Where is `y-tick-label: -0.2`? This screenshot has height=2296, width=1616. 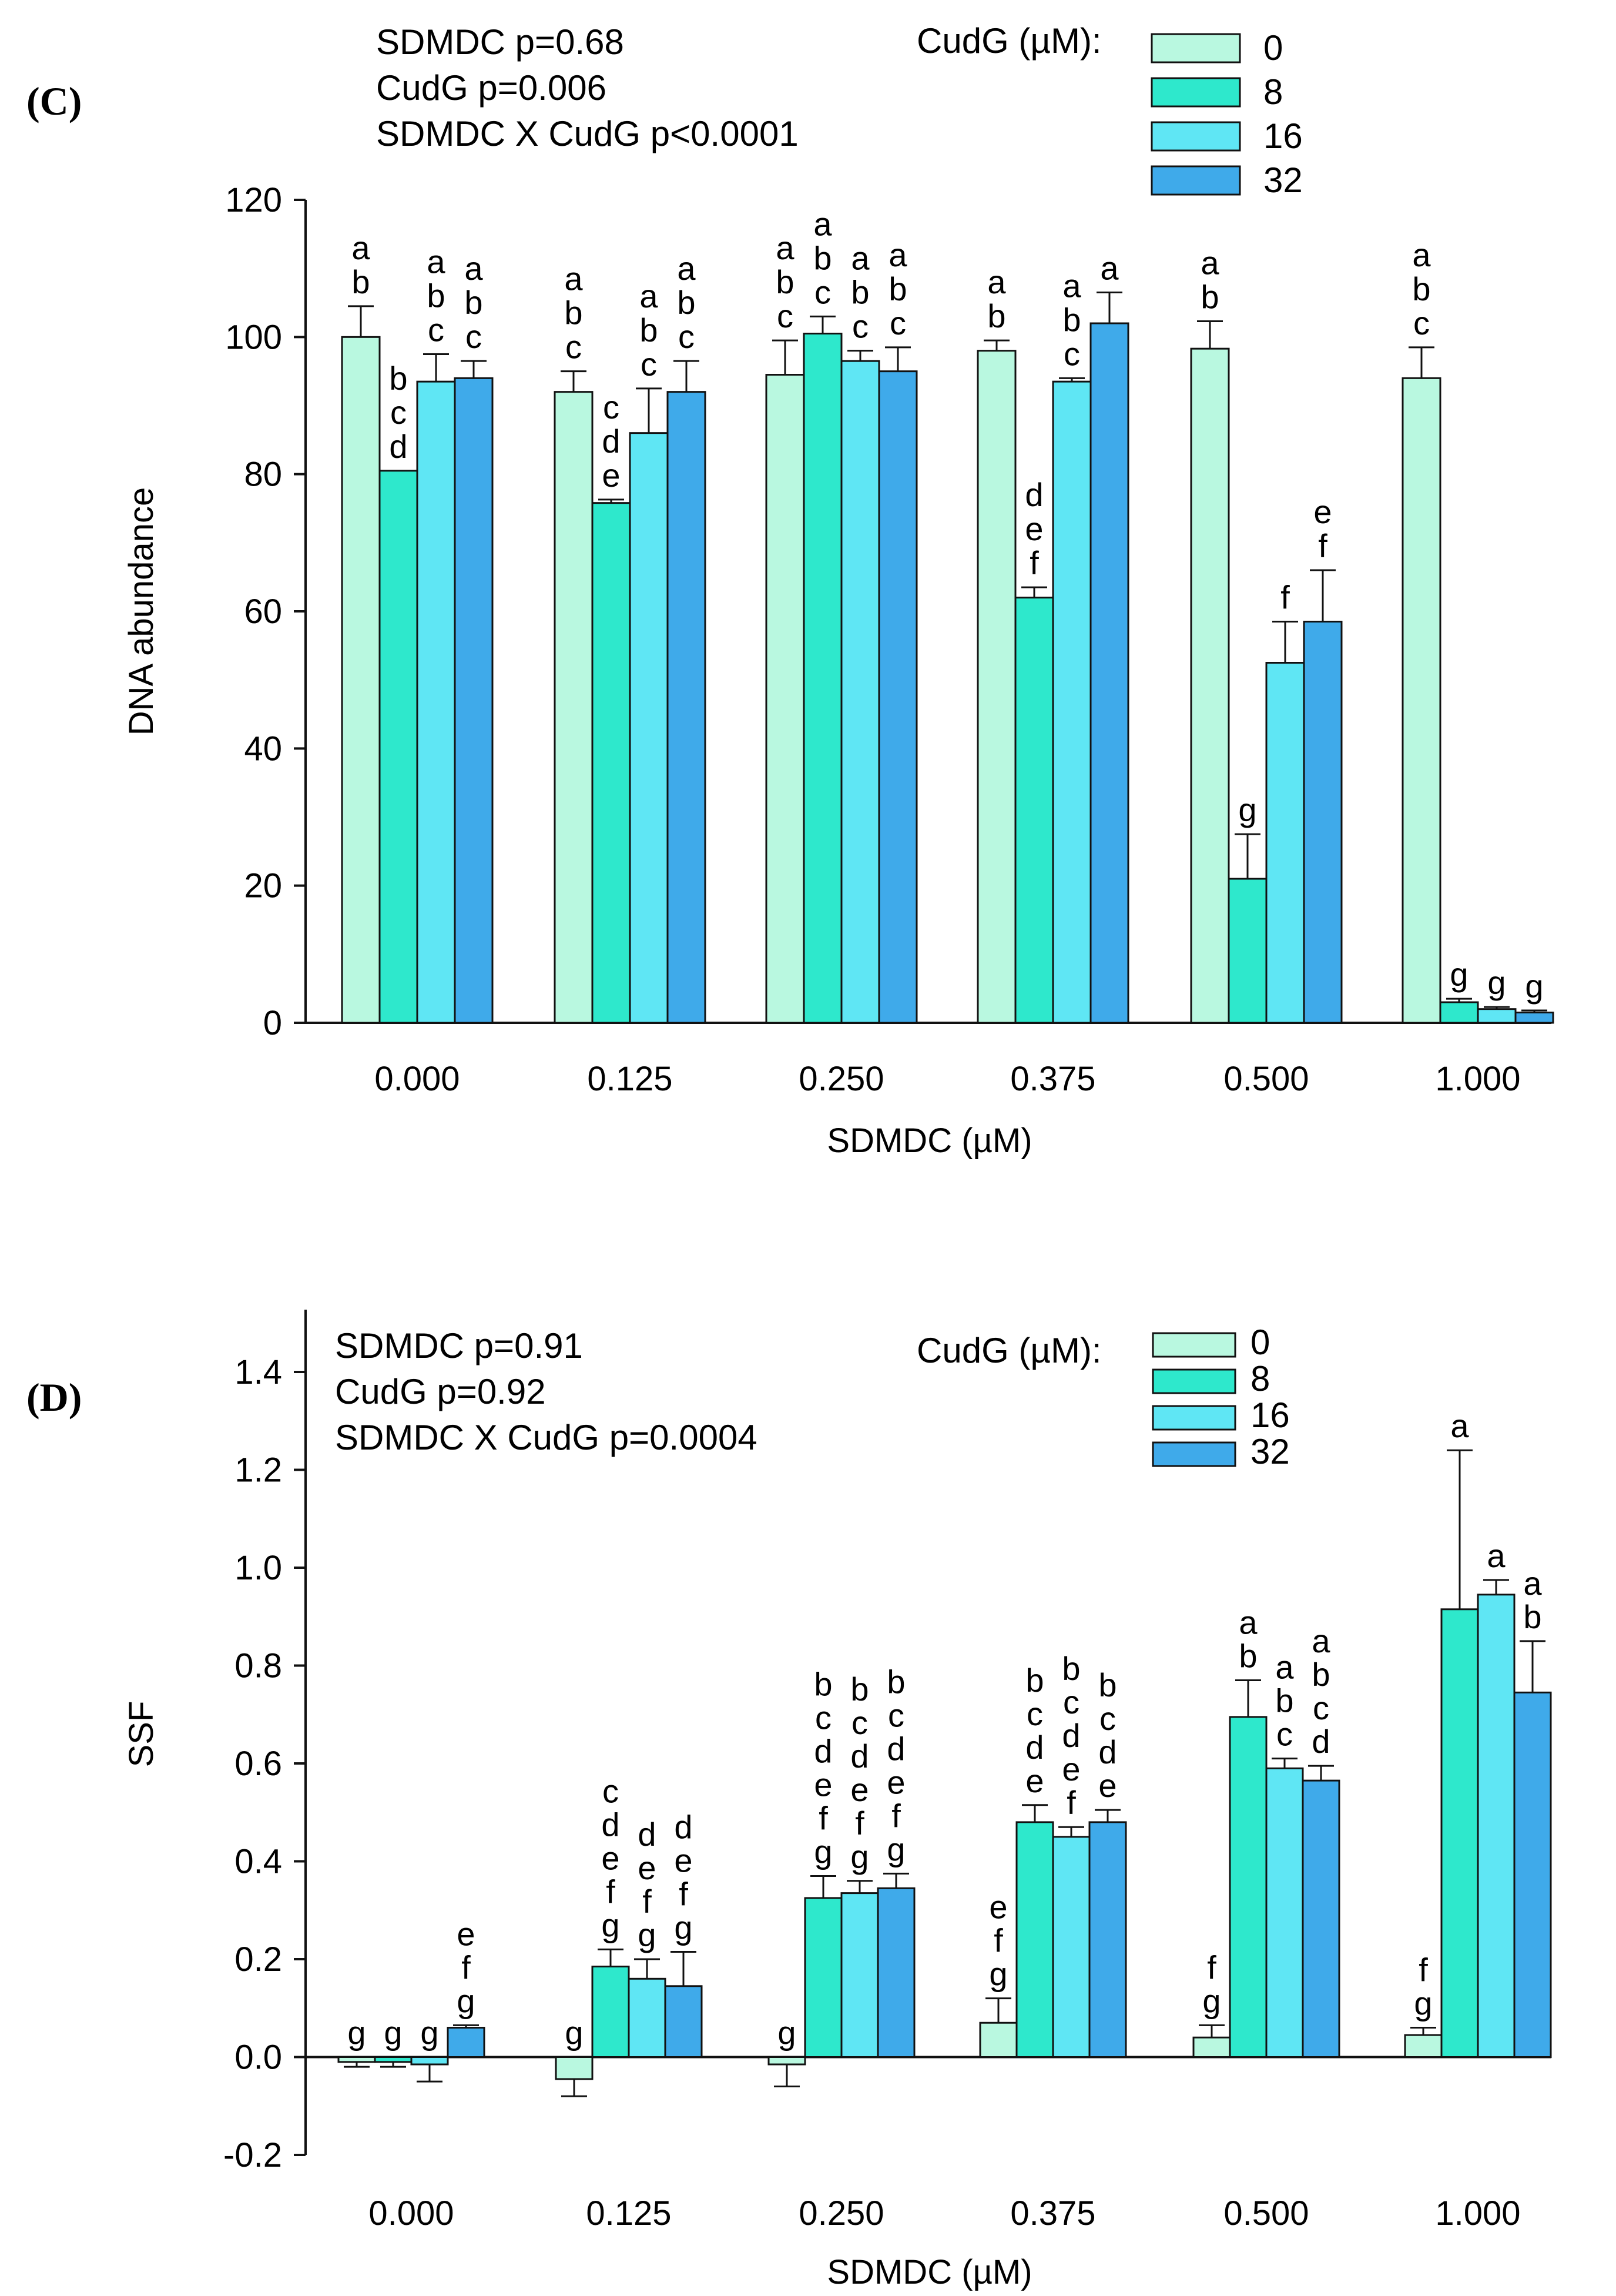 y-tick-label: -0.2 is located at coordinates (252, 2155).